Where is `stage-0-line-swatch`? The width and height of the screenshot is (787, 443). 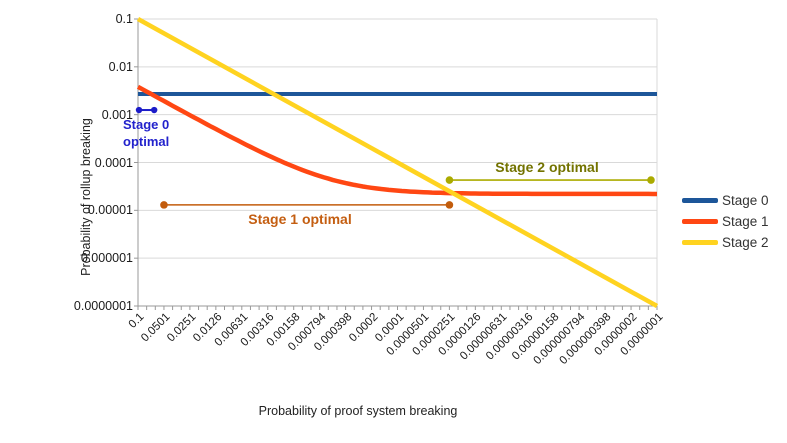 stage-0-line-swatch is located at coordinates (700, 200).